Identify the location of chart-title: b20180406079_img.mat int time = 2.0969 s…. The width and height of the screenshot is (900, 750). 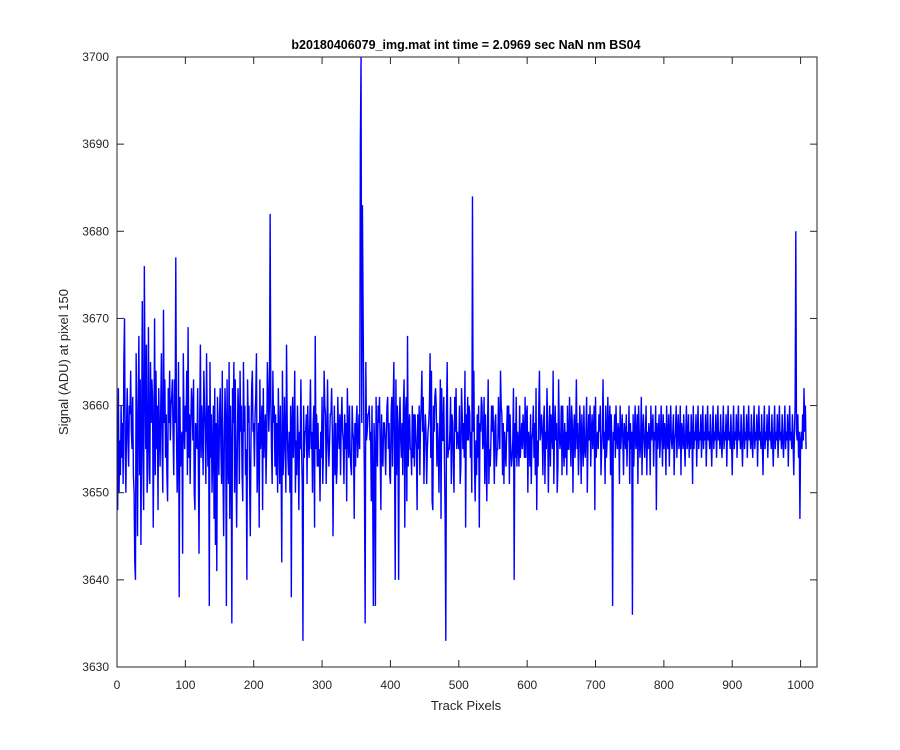
(465, 45).